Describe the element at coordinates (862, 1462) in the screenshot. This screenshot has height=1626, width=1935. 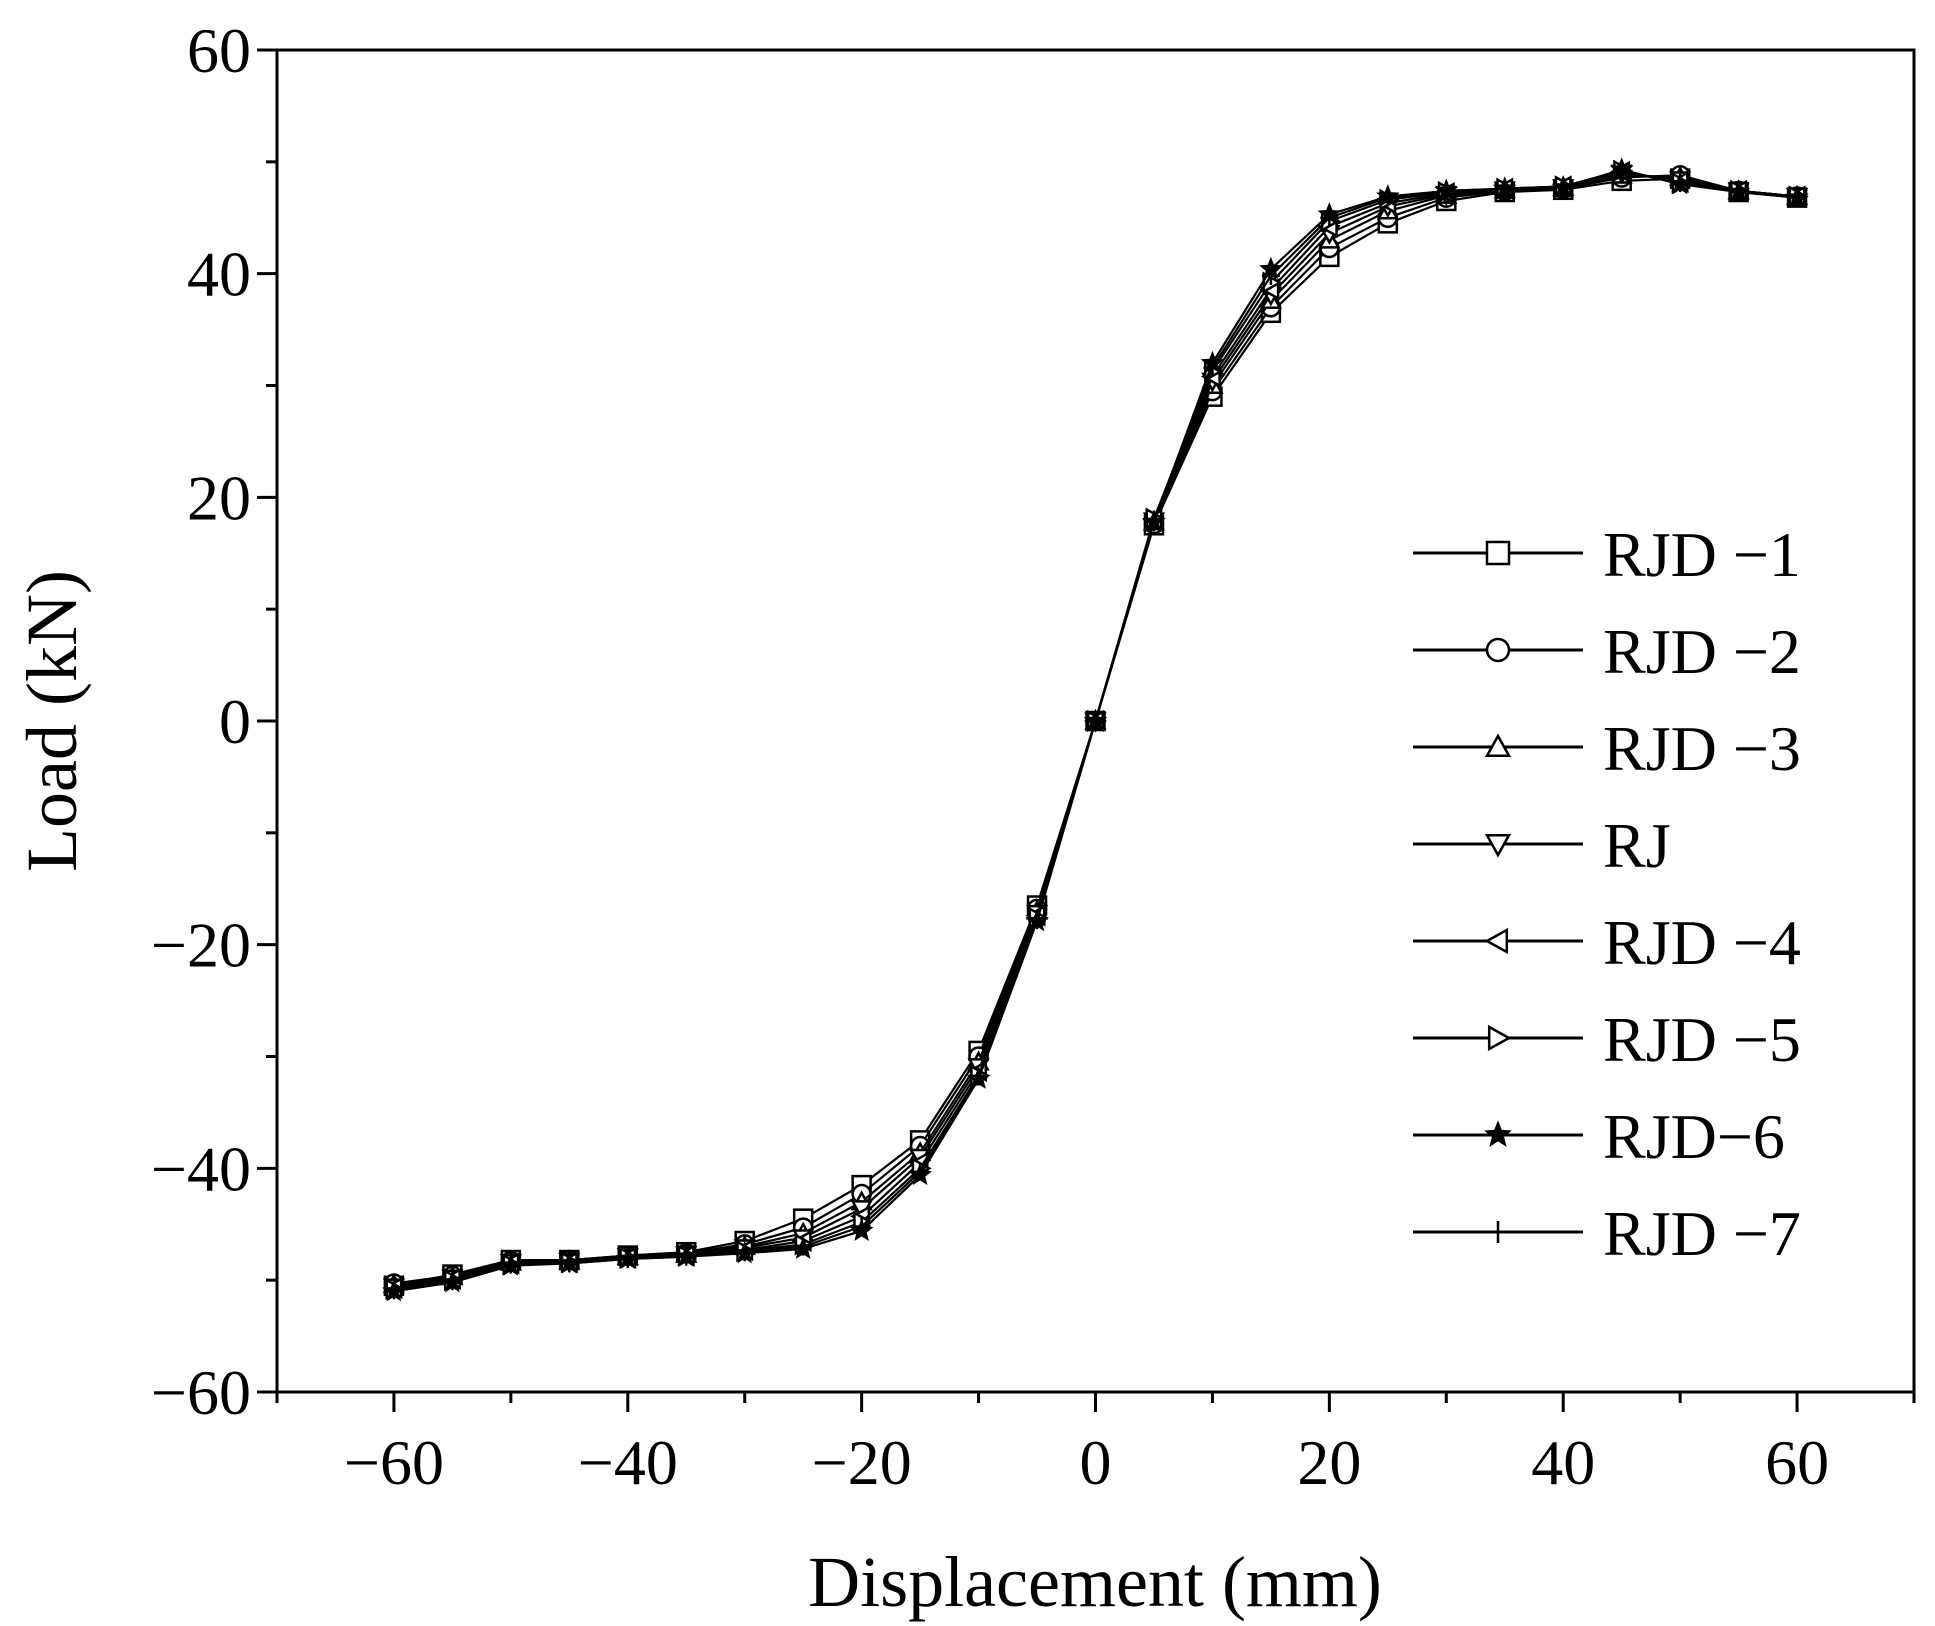
I see `x-tick-label: −20` at that location.